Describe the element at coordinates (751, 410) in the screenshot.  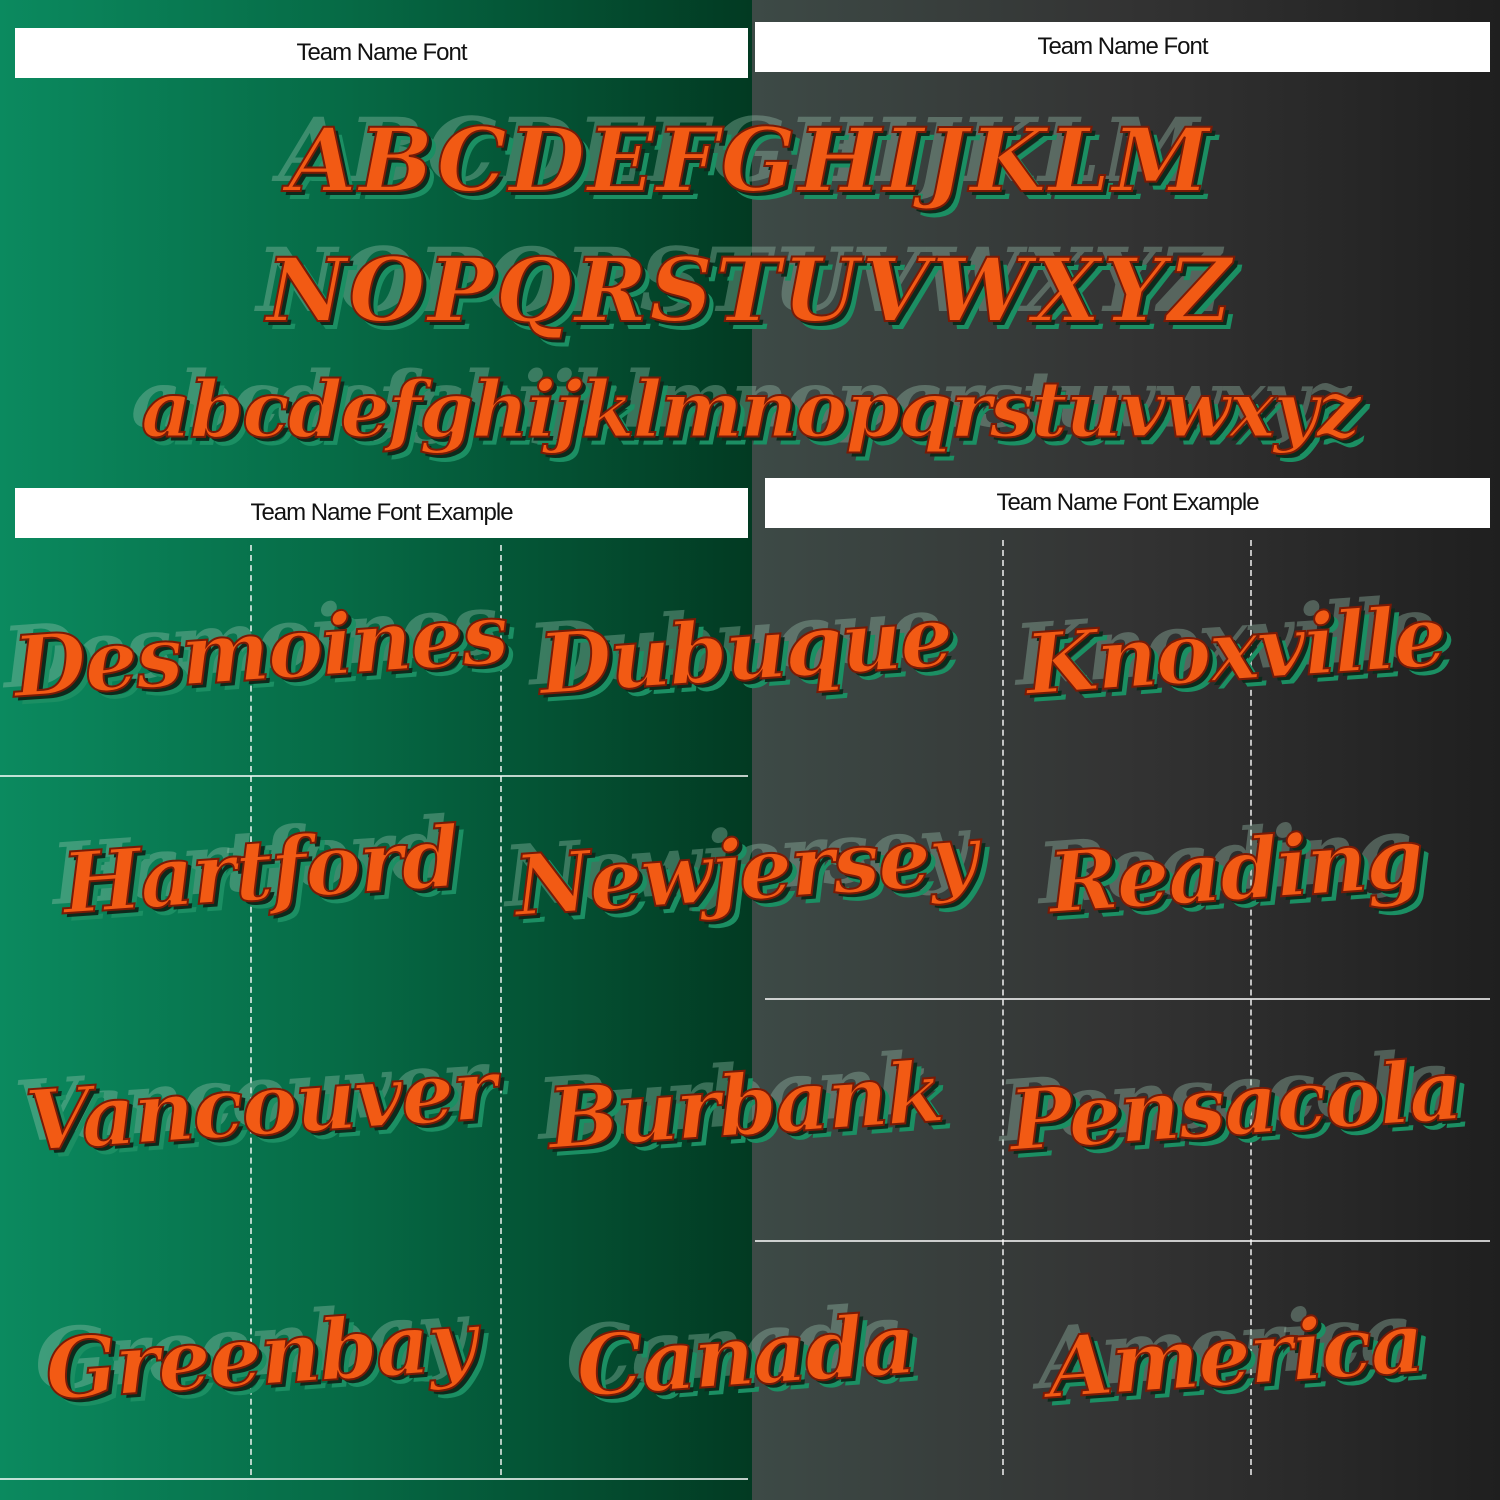
I see `alphabet-row: abcdefghijklmnopqrstuvwxyz` at that location.